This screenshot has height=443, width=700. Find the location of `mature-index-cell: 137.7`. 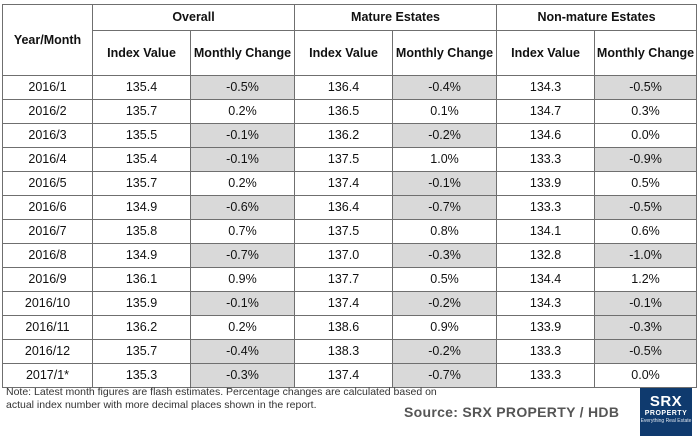

mature-index-cell: 137.7 is located at coordinates (344, 279).